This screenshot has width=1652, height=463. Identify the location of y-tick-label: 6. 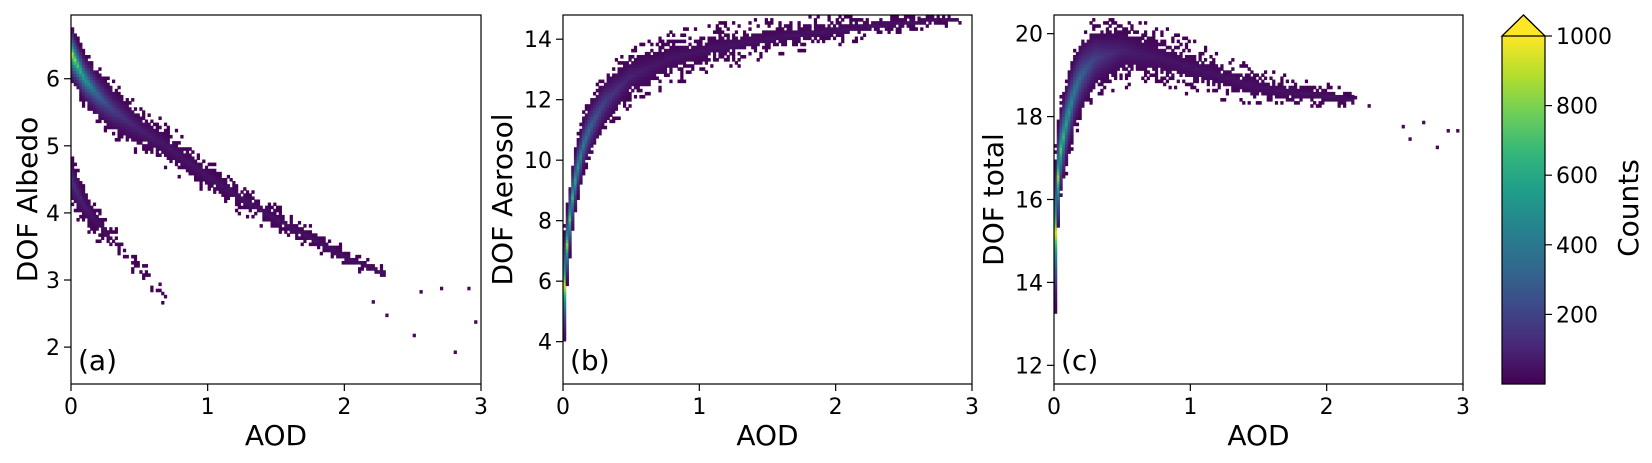
(53, 80).